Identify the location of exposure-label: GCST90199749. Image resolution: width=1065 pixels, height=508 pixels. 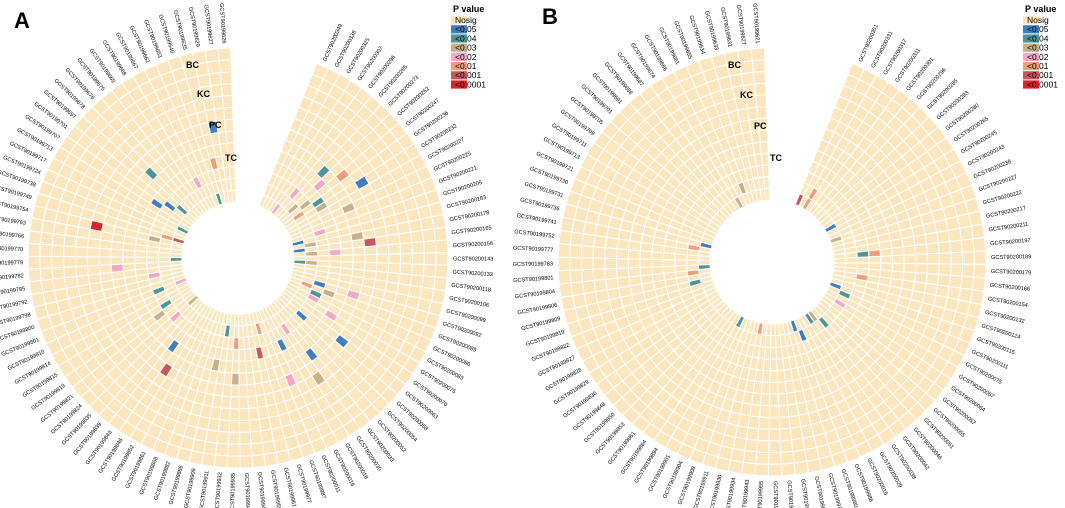
(16, 192).